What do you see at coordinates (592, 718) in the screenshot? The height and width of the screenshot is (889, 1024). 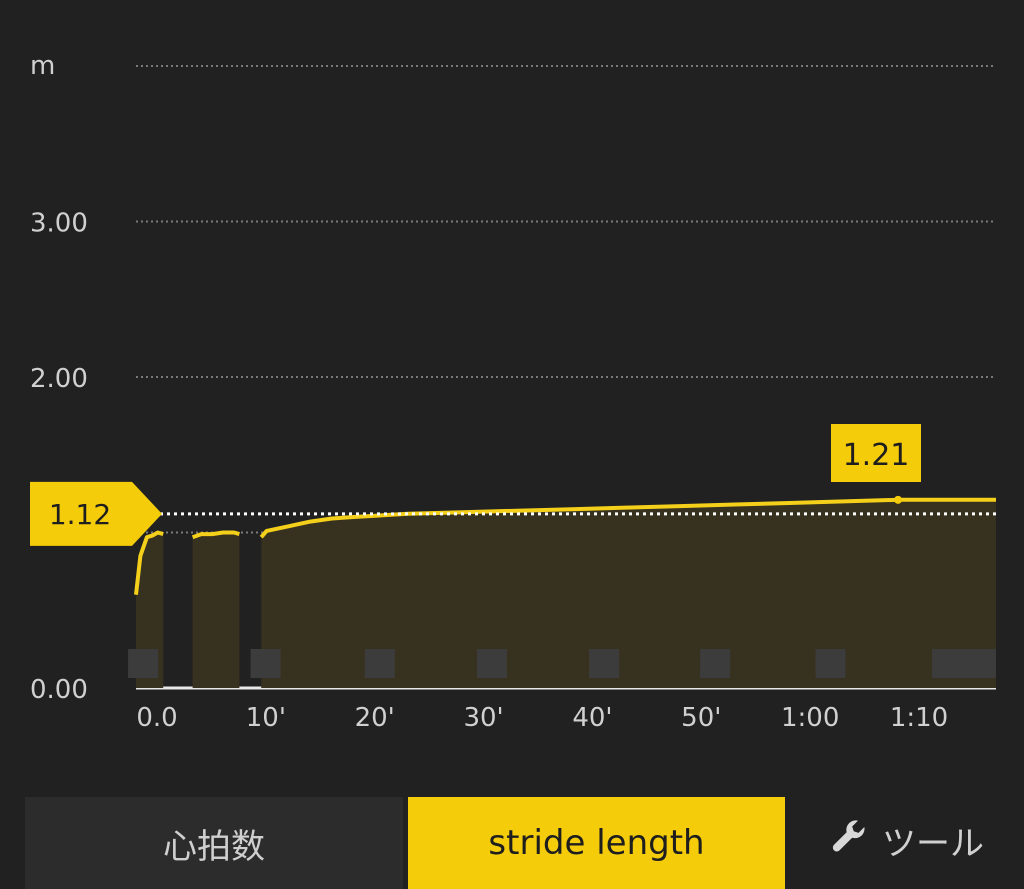 I see `x-tick-label: 40'` at bounding box center [592, 718].